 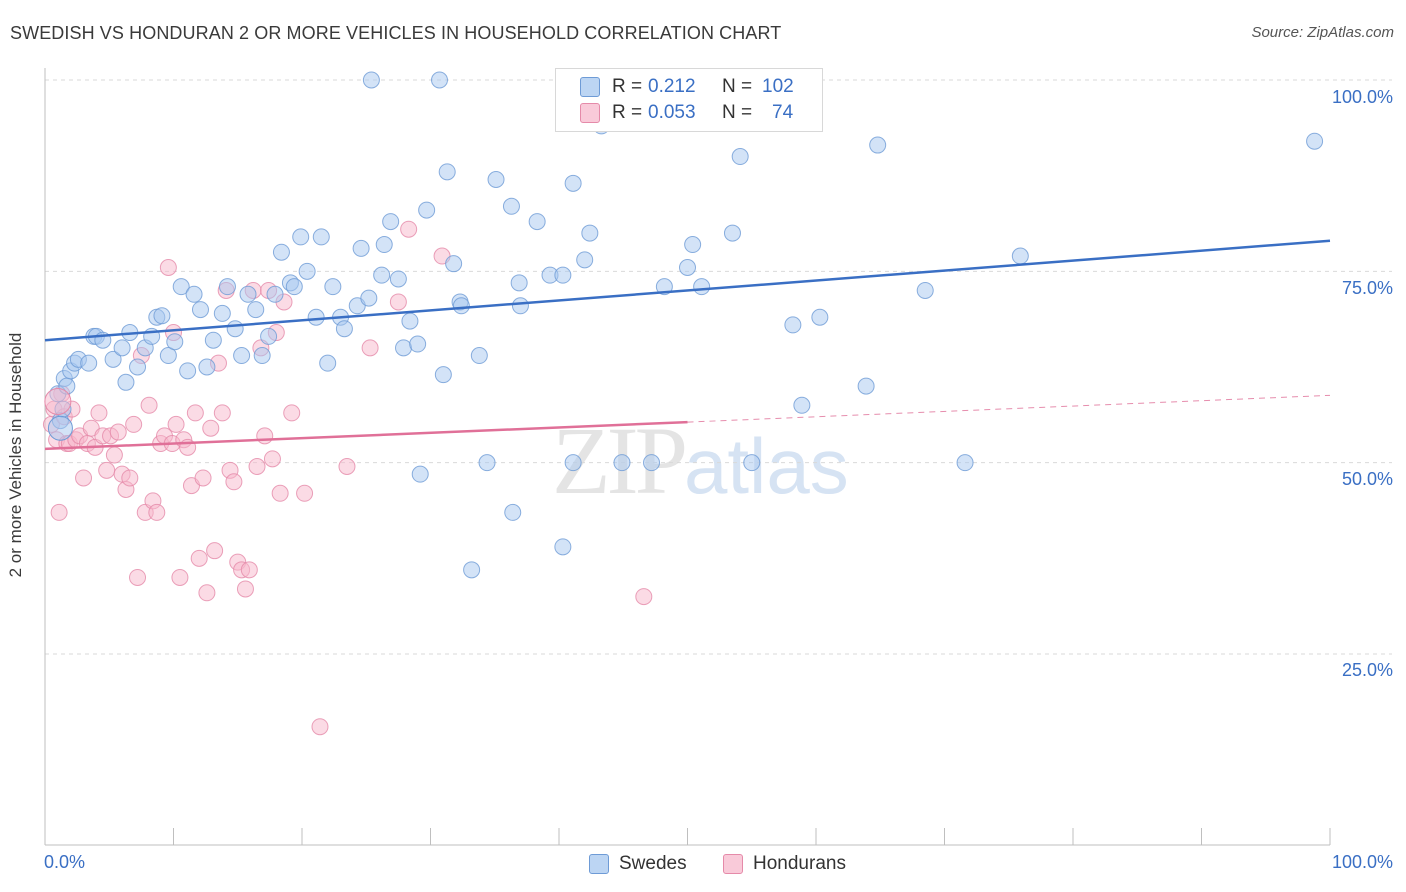 What do you see at coordinates (778, 86) in the screenshot?
I see `n-value: 102` at bounding box center [778, 86].